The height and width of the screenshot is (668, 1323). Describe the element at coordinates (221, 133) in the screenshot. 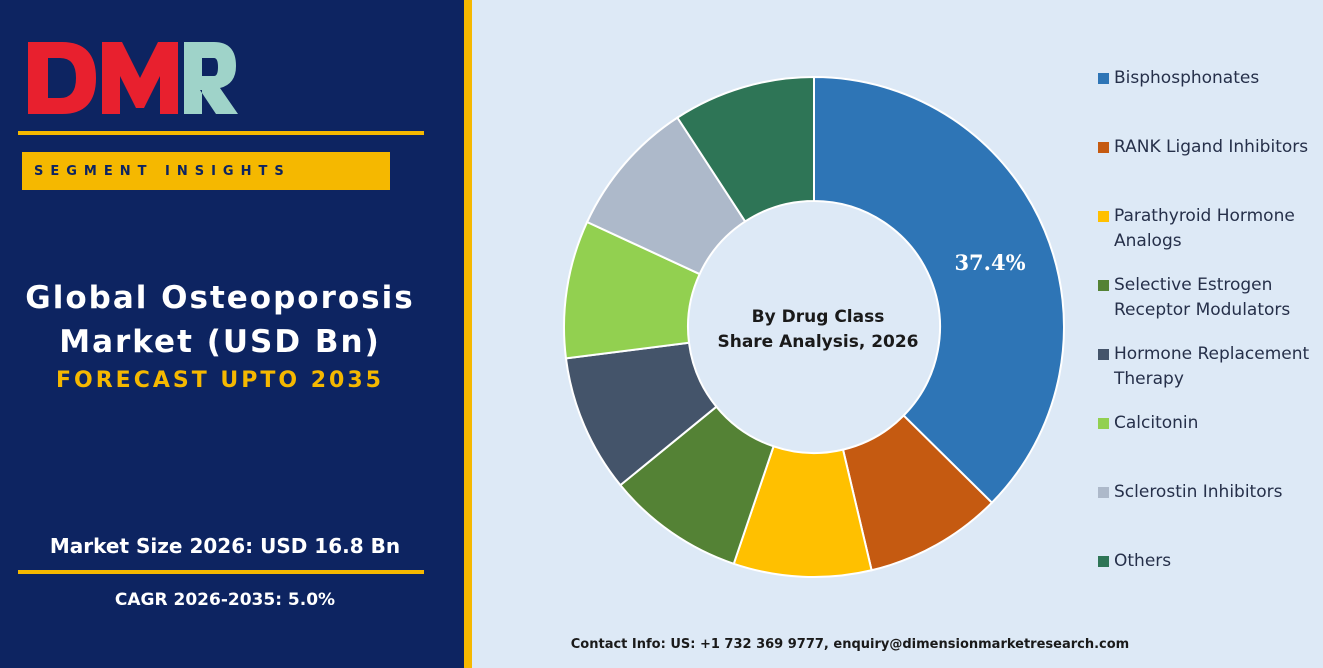

I see `gold-rule-top` at that location.